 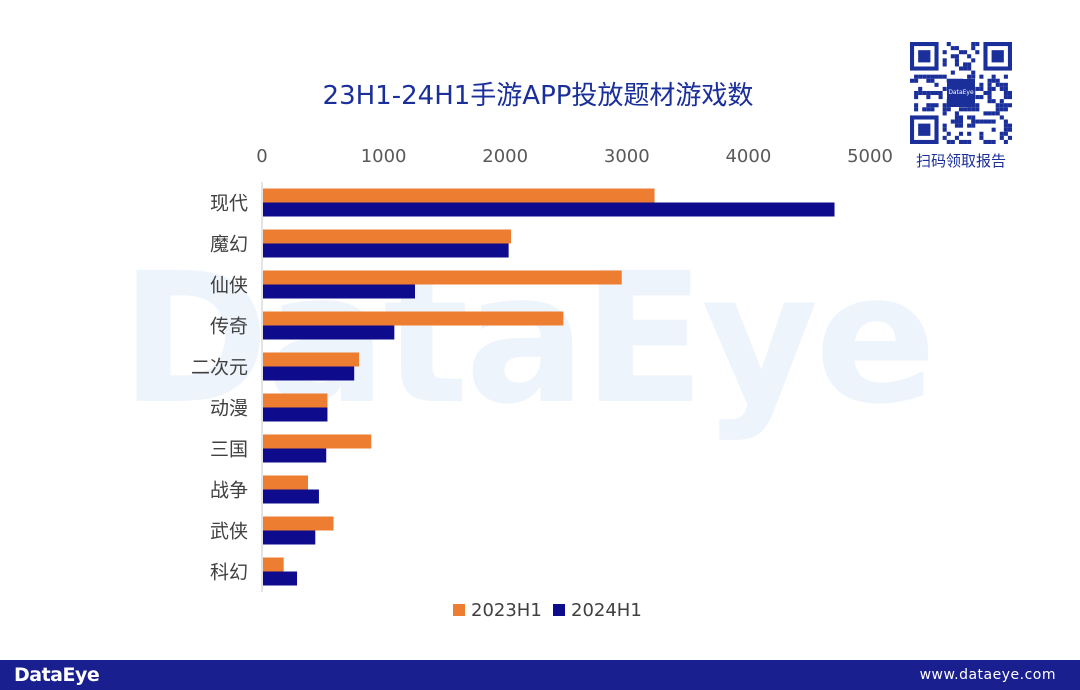 What do you see at coordinates (229, 286) in the screenshot?
I see `category-label: 仙侠` at bounding box center [229, 286].